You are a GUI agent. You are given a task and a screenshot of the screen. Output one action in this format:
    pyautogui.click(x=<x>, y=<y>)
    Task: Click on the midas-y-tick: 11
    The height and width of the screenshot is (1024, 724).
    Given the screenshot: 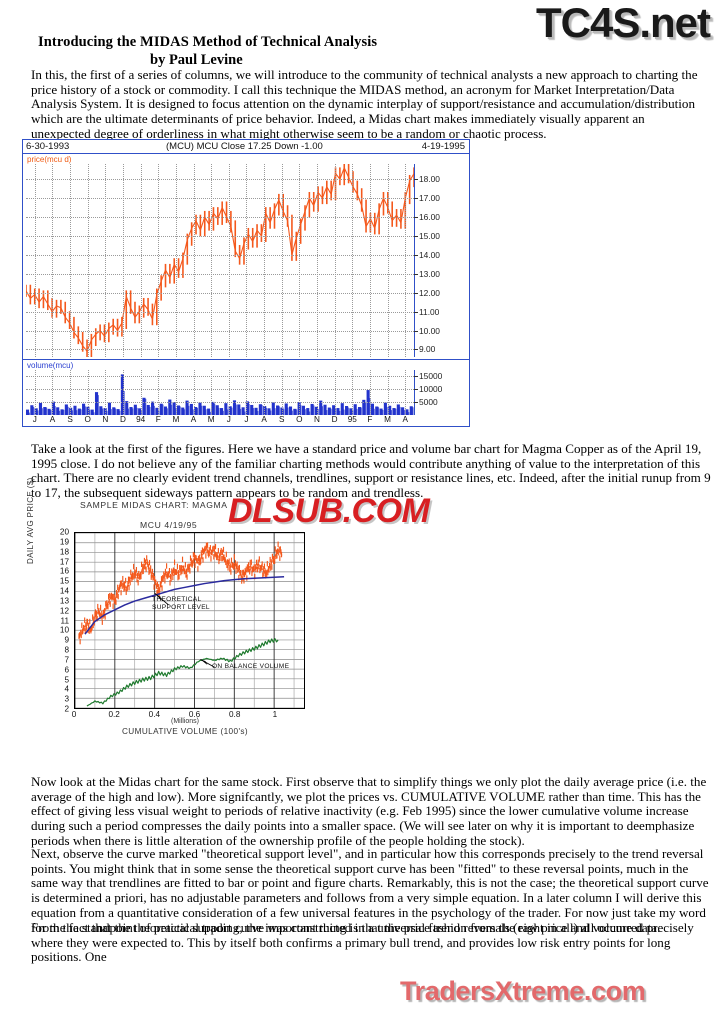 What is the action you would take?
    pyautogui.click(x=65, y=620)
    